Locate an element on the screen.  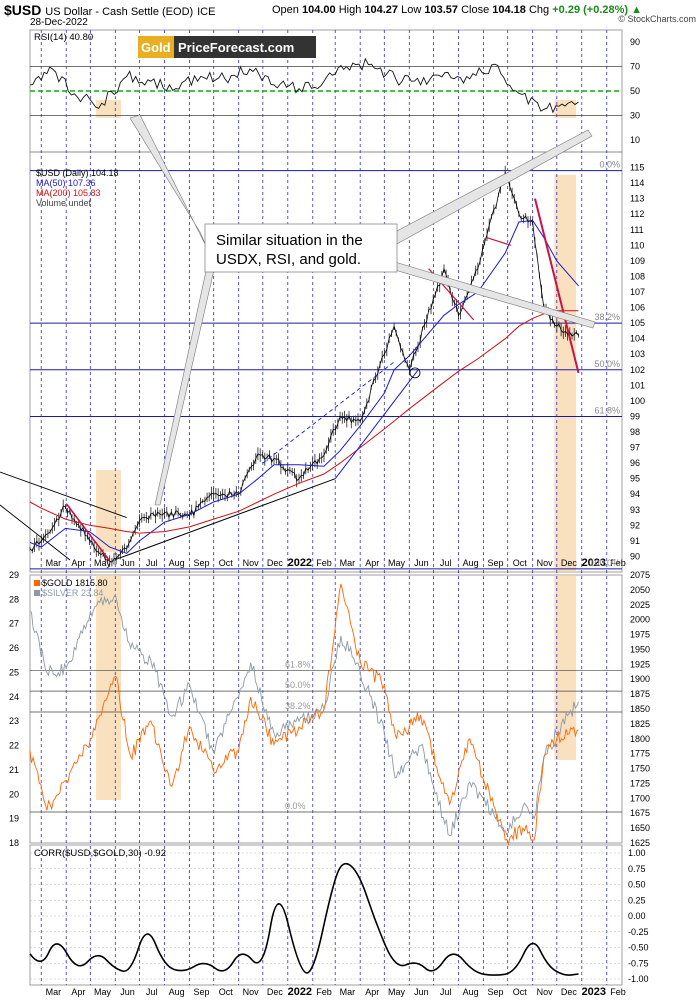
x-tick-label: 2022 is located at coordinates (300, 992).